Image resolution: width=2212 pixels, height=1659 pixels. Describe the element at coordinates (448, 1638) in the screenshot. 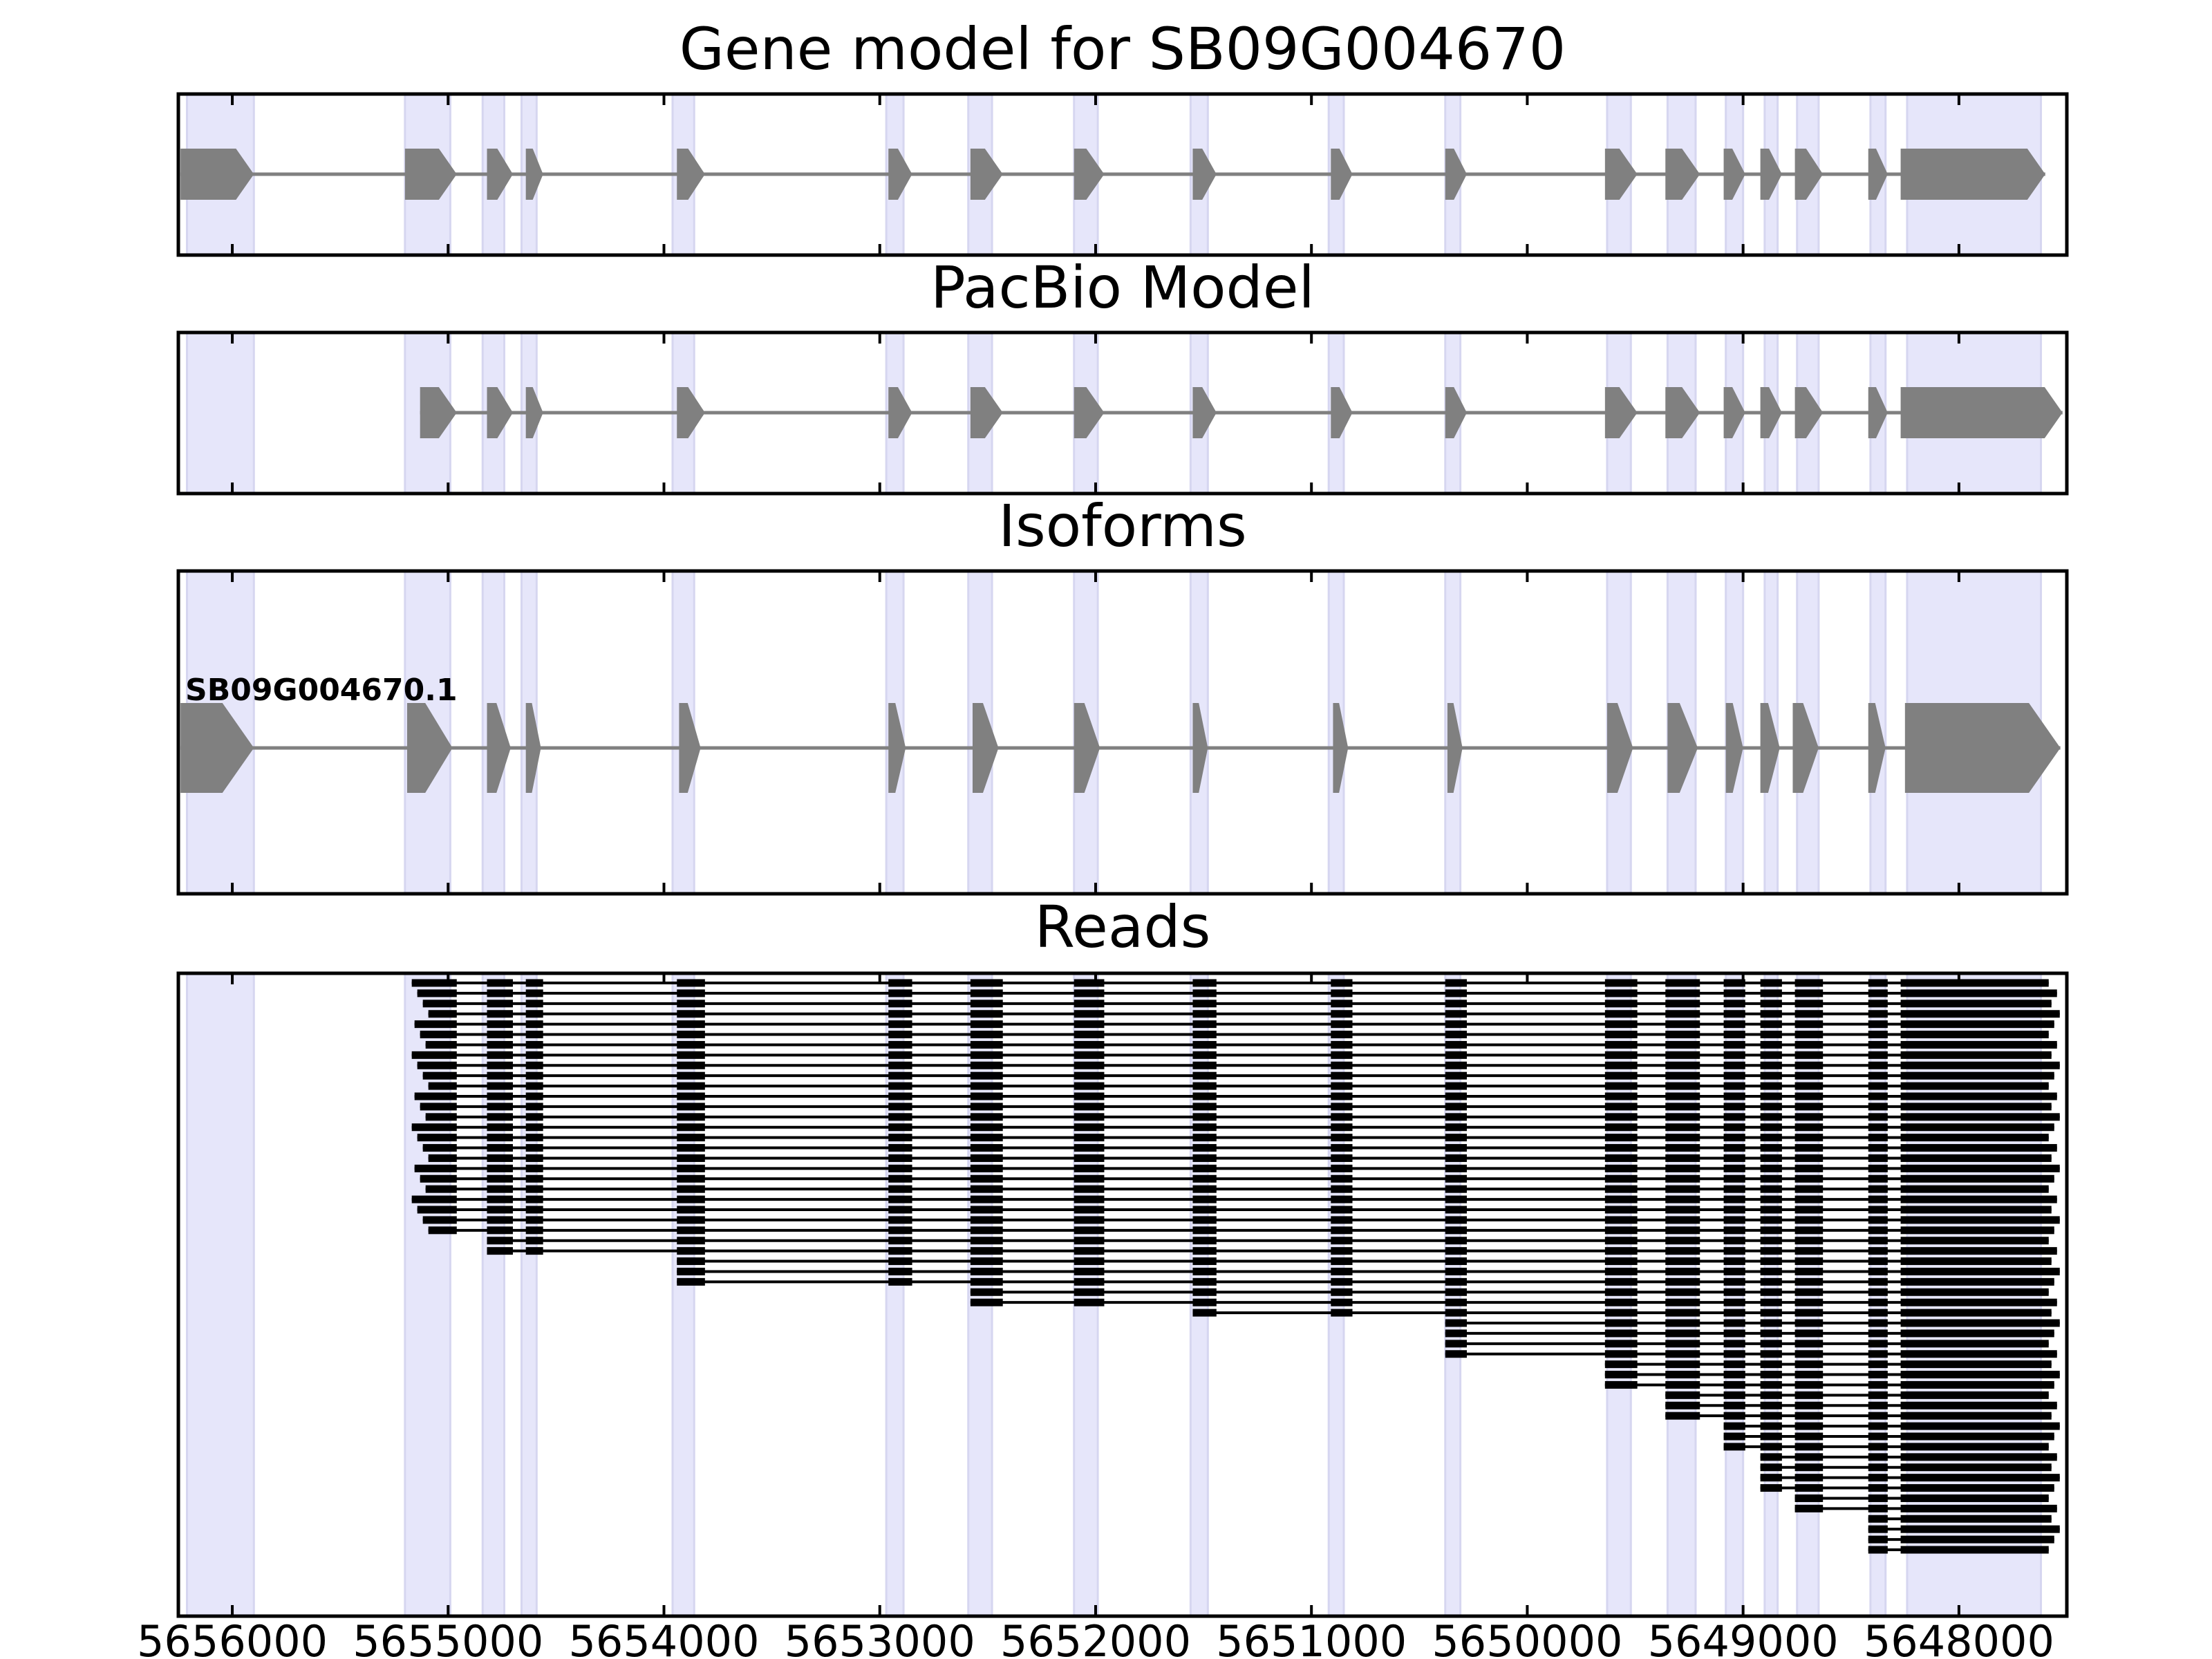

I see `x-tick-label: 5655000` at that location.